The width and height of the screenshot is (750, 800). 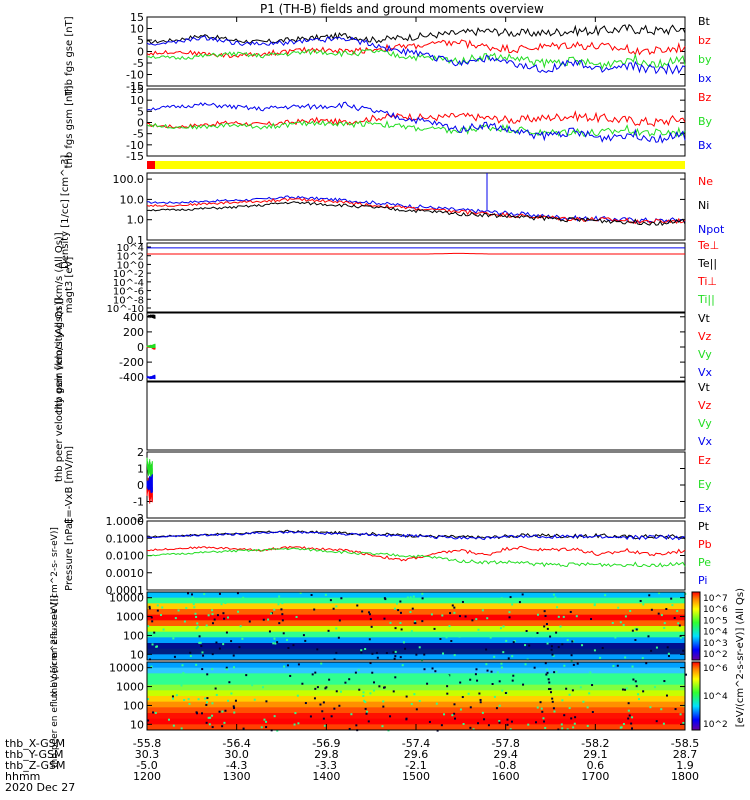 I want to click on legend-vx-e: Vx, so click(x=705, y=441).